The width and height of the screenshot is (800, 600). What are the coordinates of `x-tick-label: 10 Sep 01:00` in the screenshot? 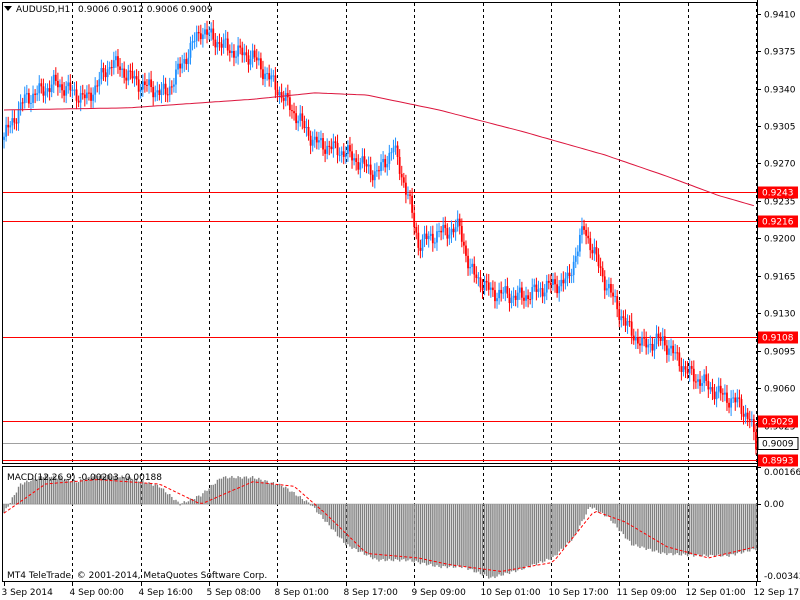 It's located at (511, 593).